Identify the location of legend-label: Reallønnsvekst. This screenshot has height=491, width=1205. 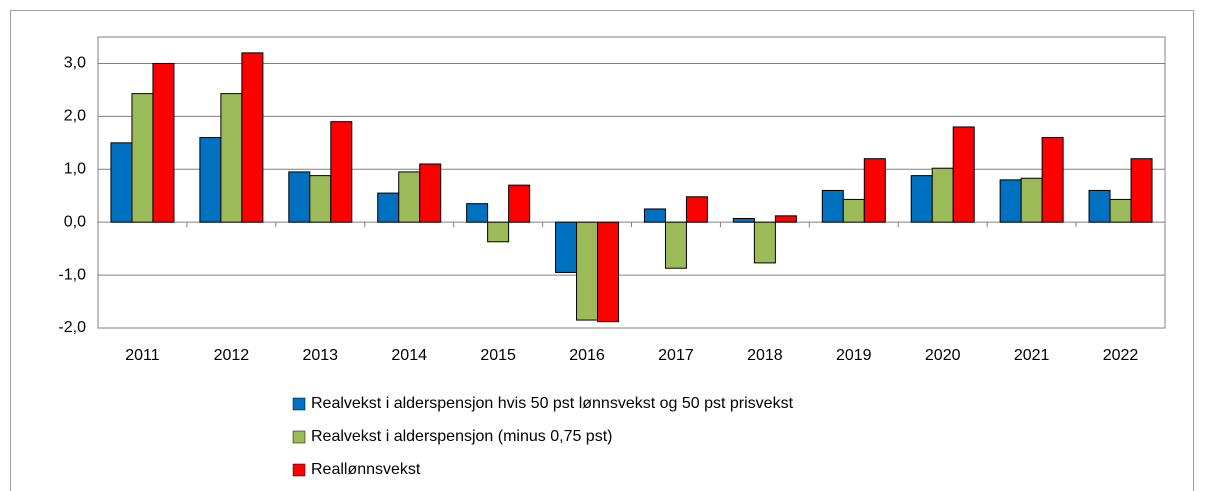
(366, 469).